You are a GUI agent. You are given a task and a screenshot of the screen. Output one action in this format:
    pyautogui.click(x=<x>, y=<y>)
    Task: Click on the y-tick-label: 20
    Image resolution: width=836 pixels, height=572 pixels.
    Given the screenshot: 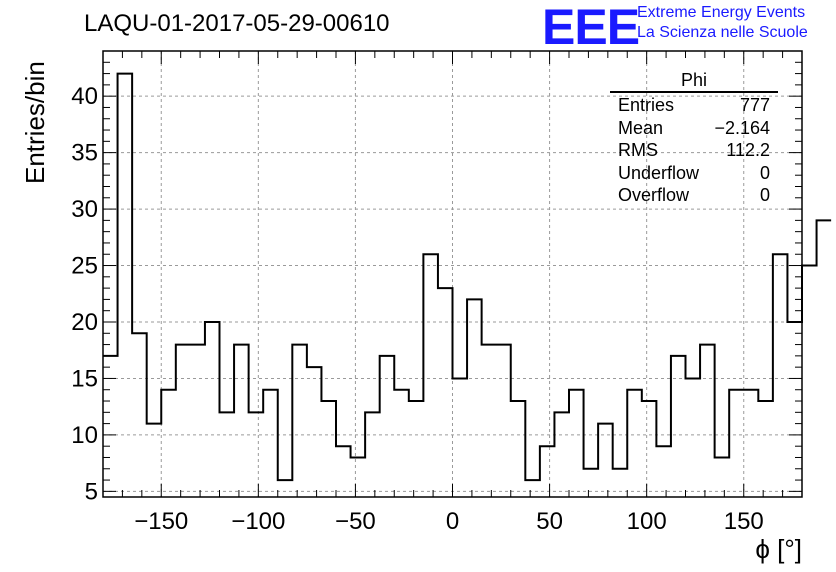 What is the action you would take?
    pyautogui.click(x=84, y=322)
    